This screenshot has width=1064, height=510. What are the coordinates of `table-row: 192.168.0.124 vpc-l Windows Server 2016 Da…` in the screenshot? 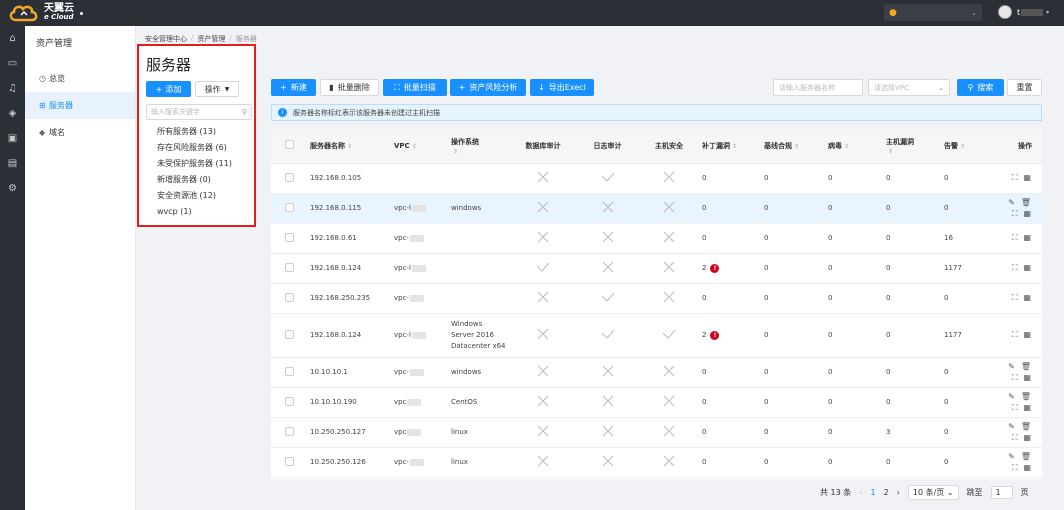 It's located at (656, 335).